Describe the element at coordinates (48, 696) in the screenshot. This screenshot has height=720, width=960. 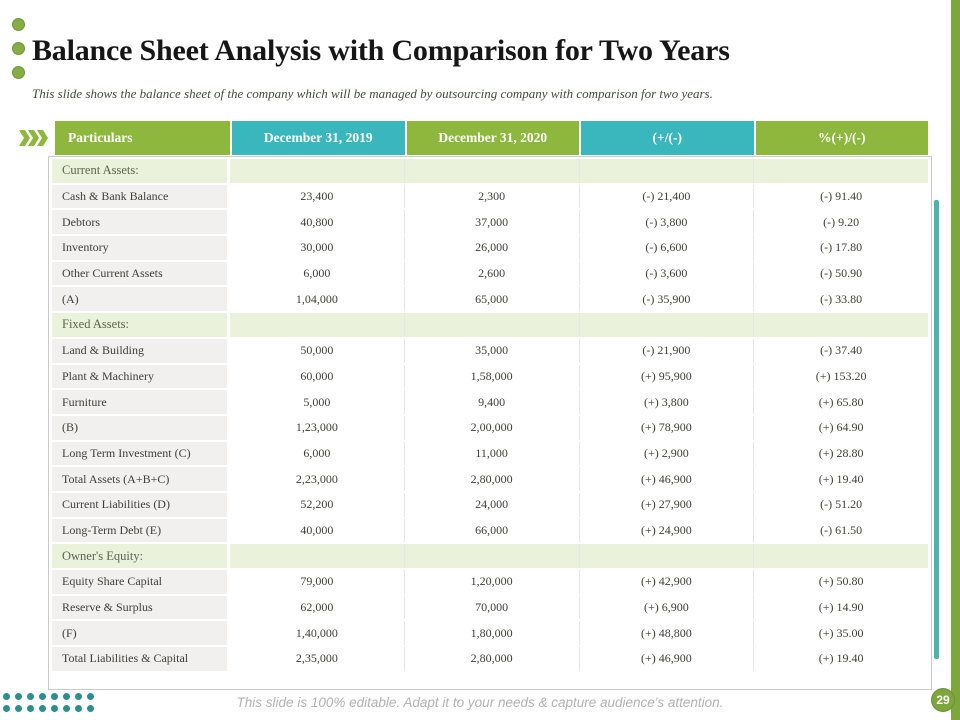
I see `dots-row` at that location.